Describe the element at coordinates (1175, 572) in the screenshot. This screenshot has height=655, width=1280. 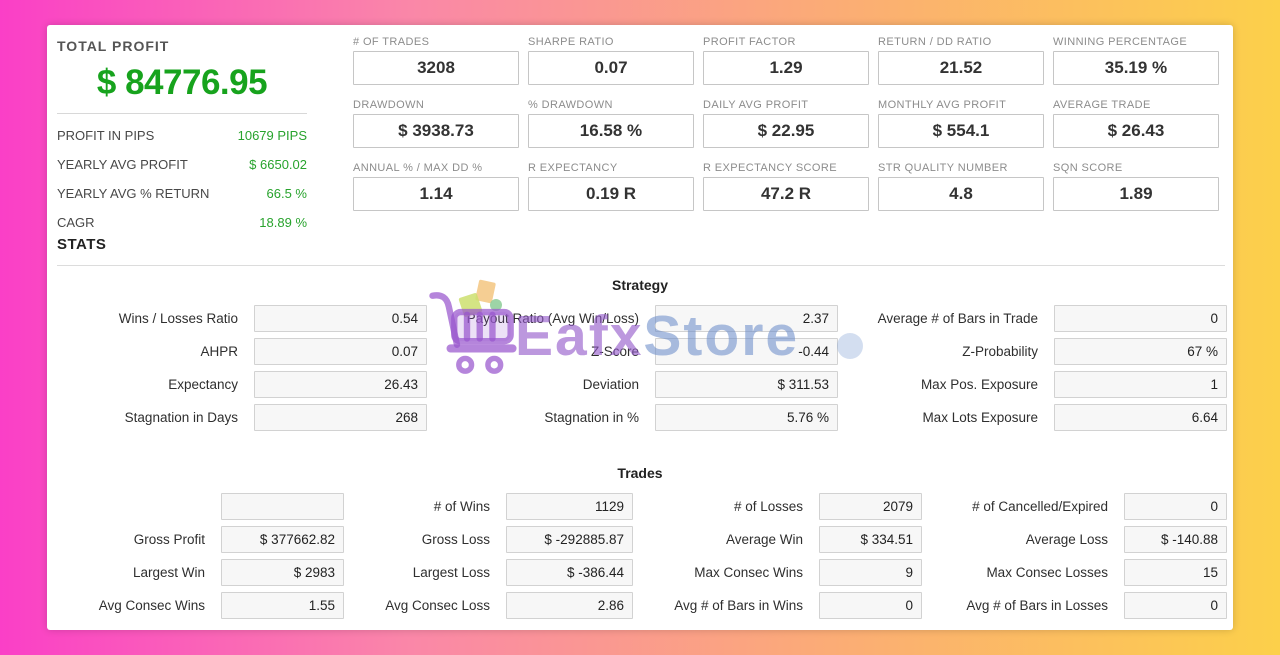
I see `stat-value-box: 15` at that location.